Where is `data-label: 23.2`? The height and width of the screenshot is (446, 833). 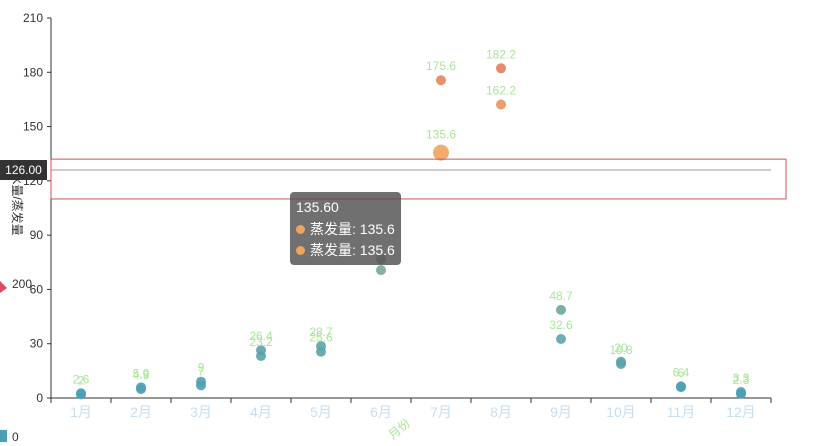
data-label: 23.2 is located at coordinates (261, 342).